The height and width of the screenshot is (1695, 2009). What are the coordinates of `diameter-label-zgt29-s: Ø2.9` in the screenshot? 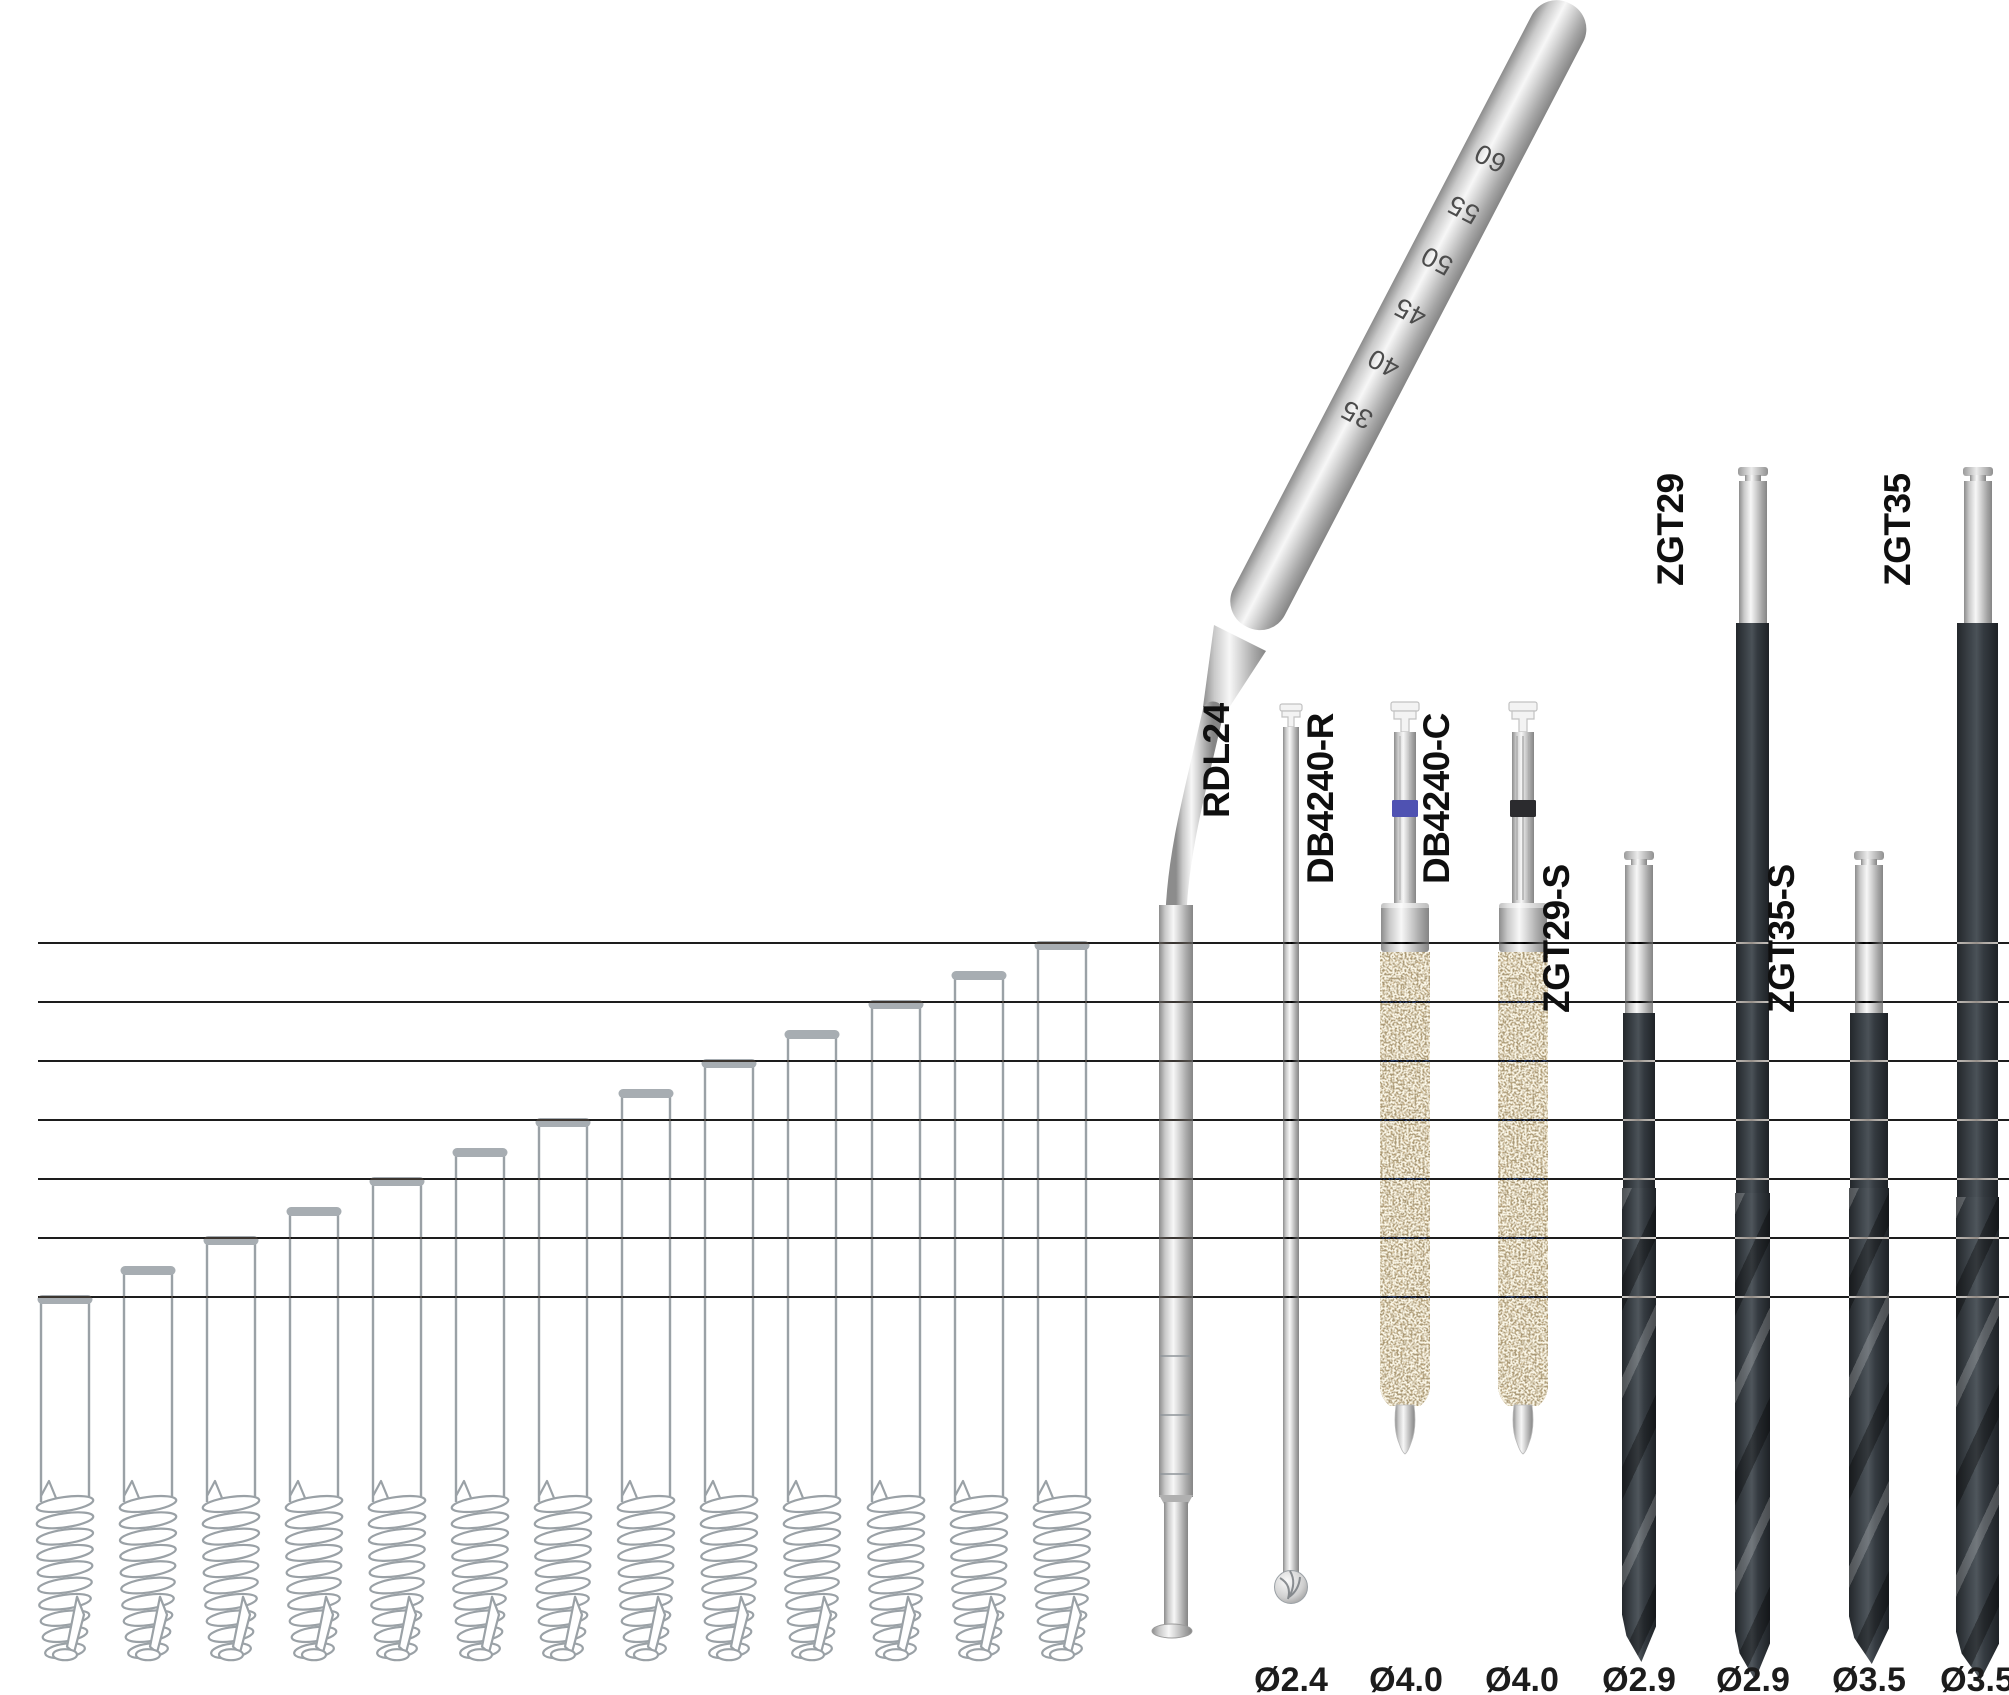 It's located at (1639, 1678).